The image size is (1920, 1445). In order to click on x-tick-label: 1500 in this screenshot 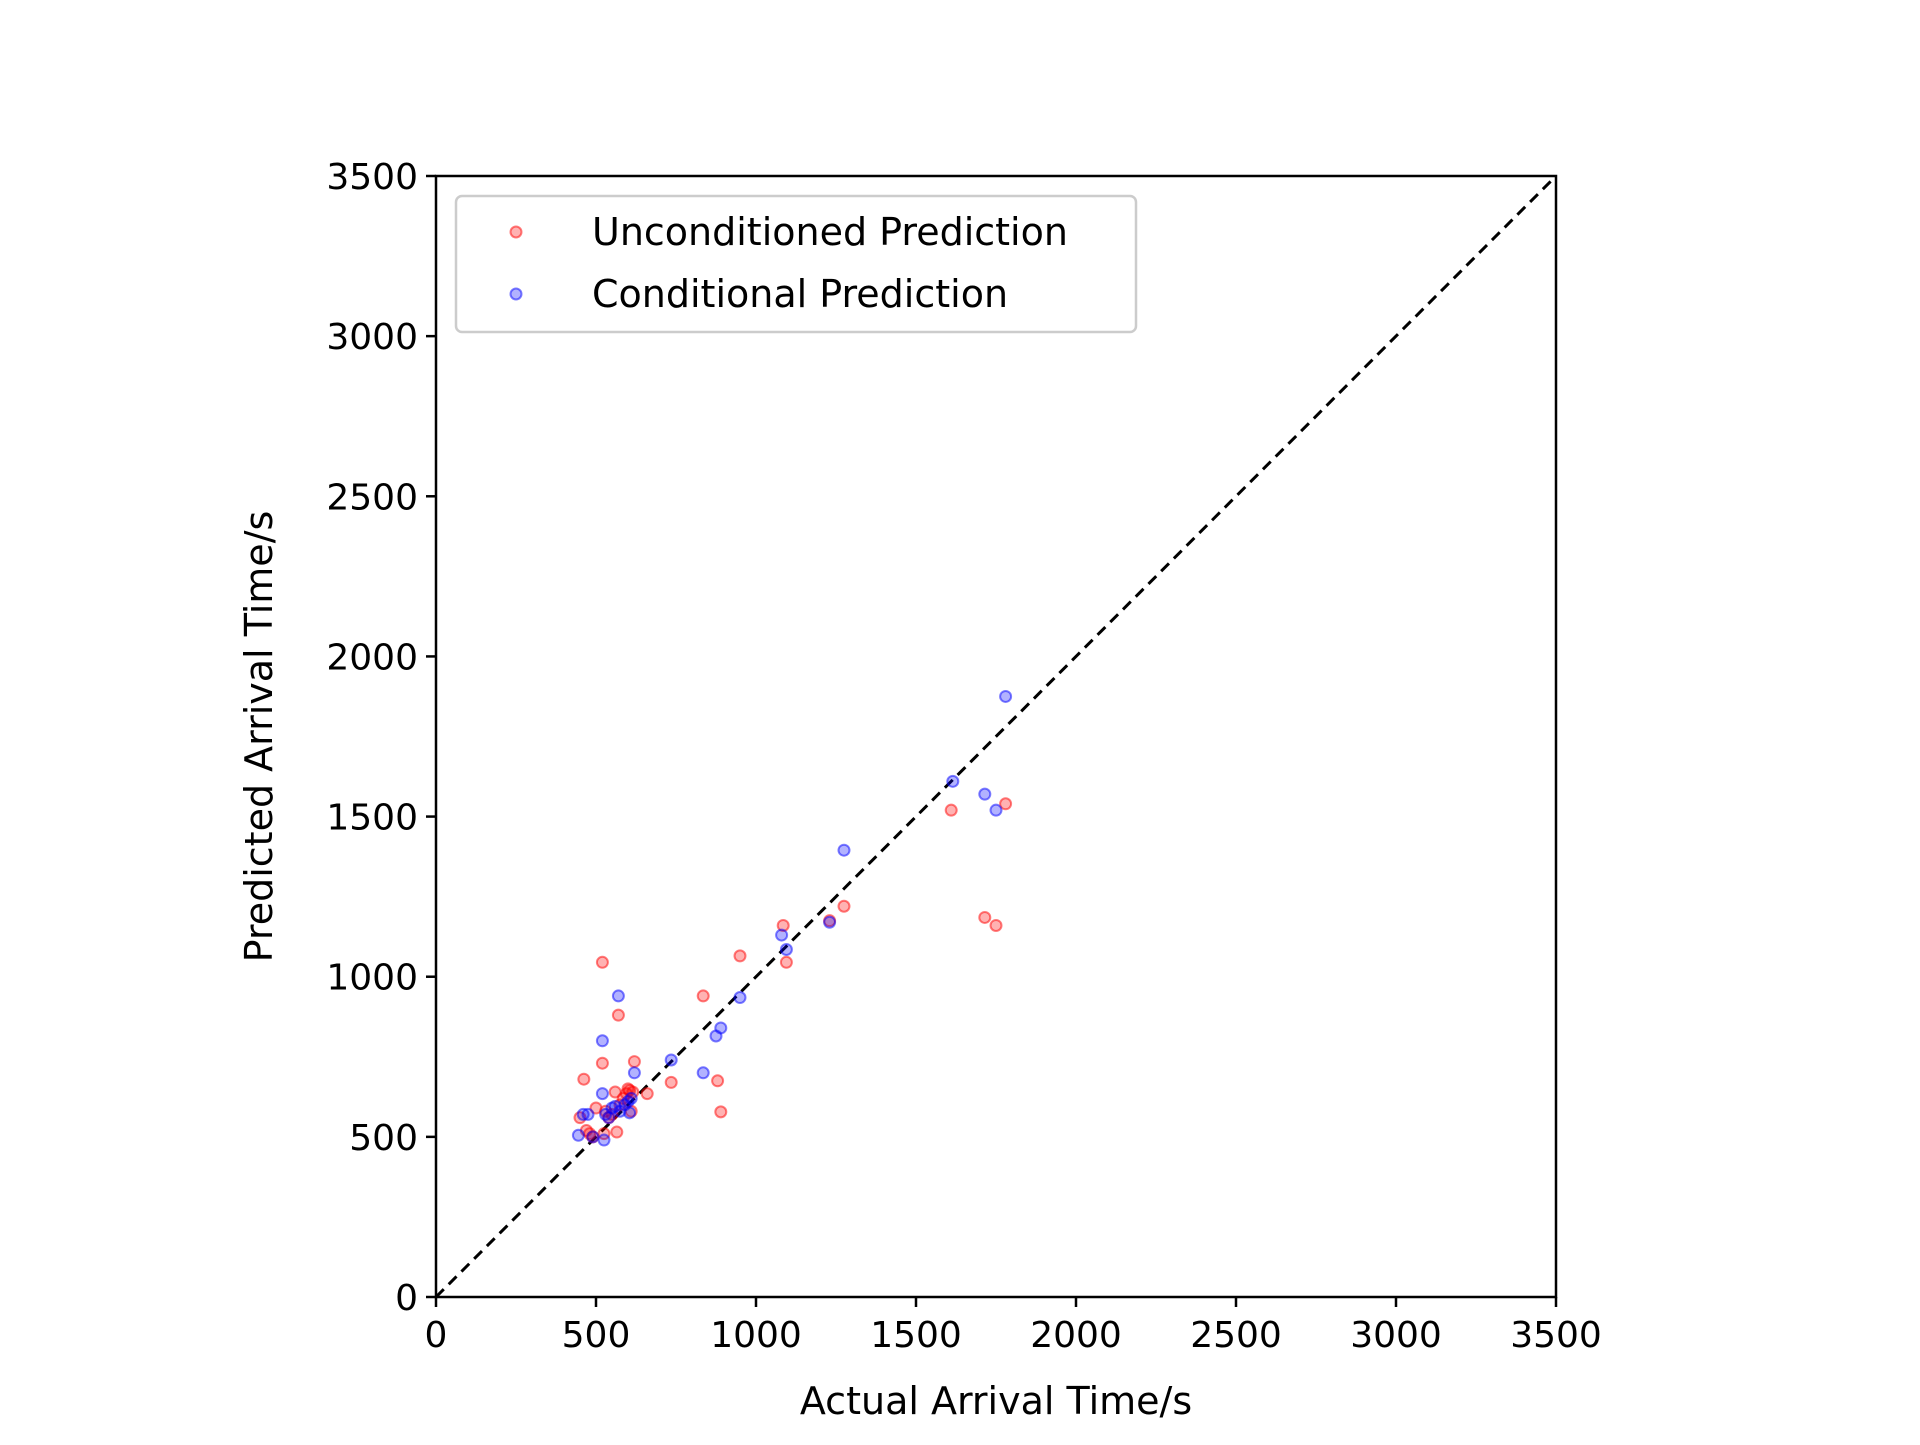, I will do `click(916, 1335)`.